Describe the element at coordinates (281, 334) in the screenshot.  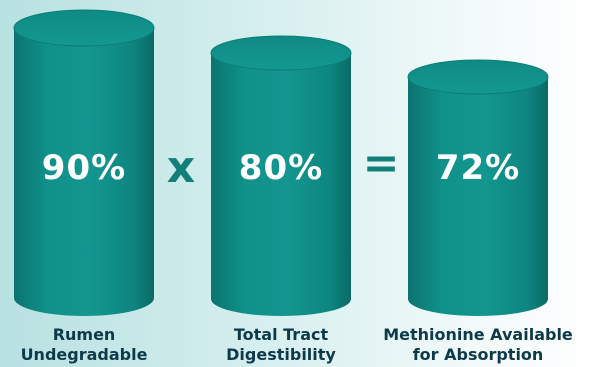
I see `label-line: Total Tract` at that location.